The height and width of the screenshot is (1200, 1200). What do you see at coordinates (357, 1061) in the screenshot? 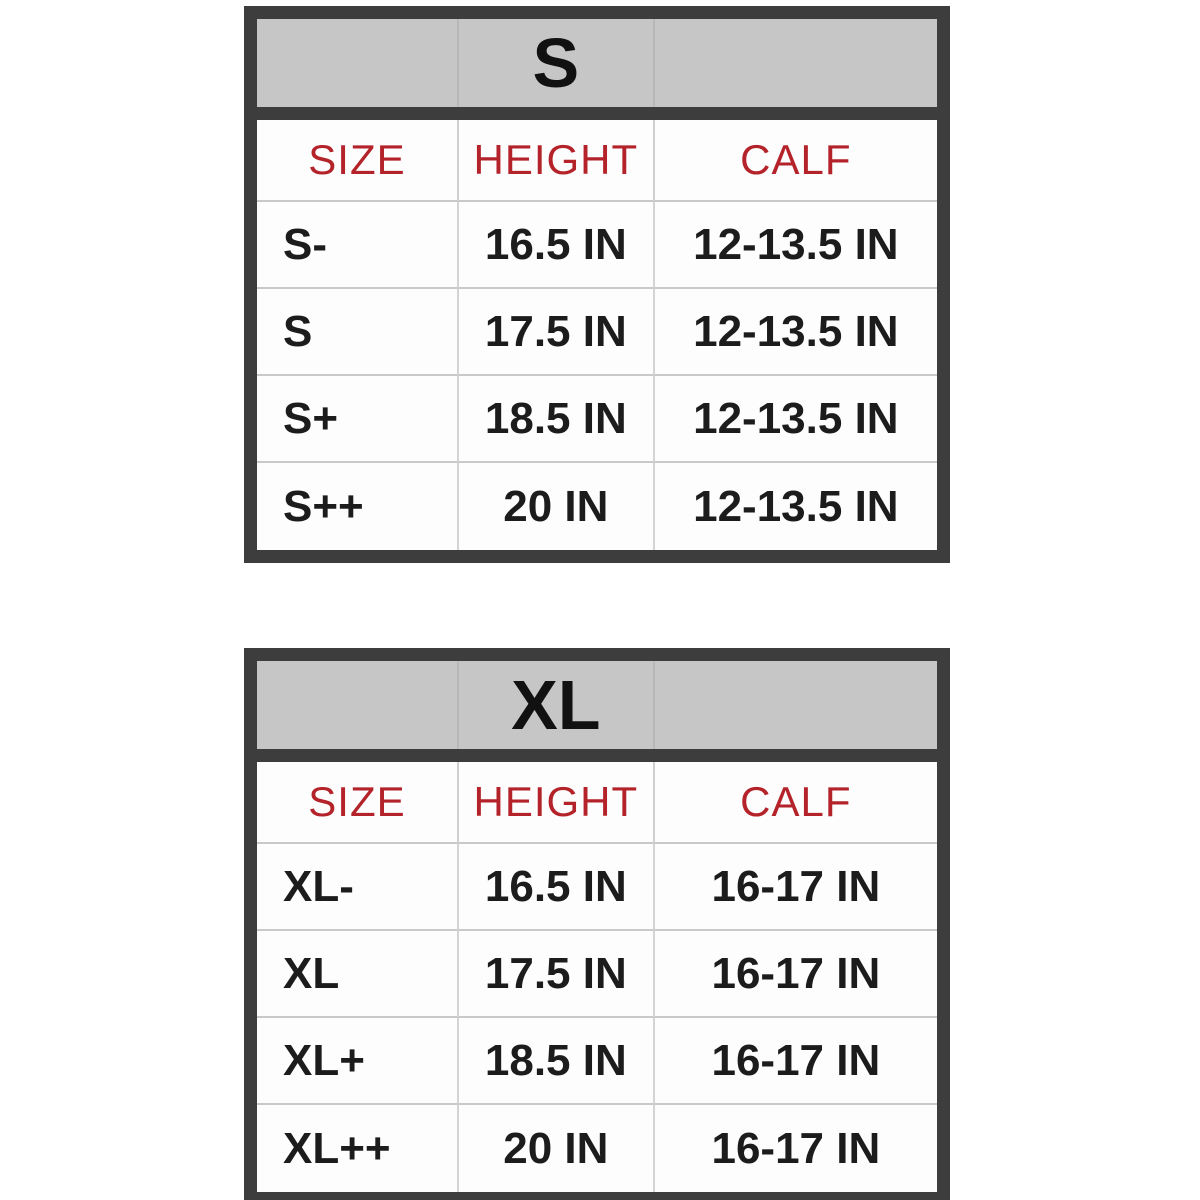
I see `cell-size: XL+` at bounding box center [357, 1061].